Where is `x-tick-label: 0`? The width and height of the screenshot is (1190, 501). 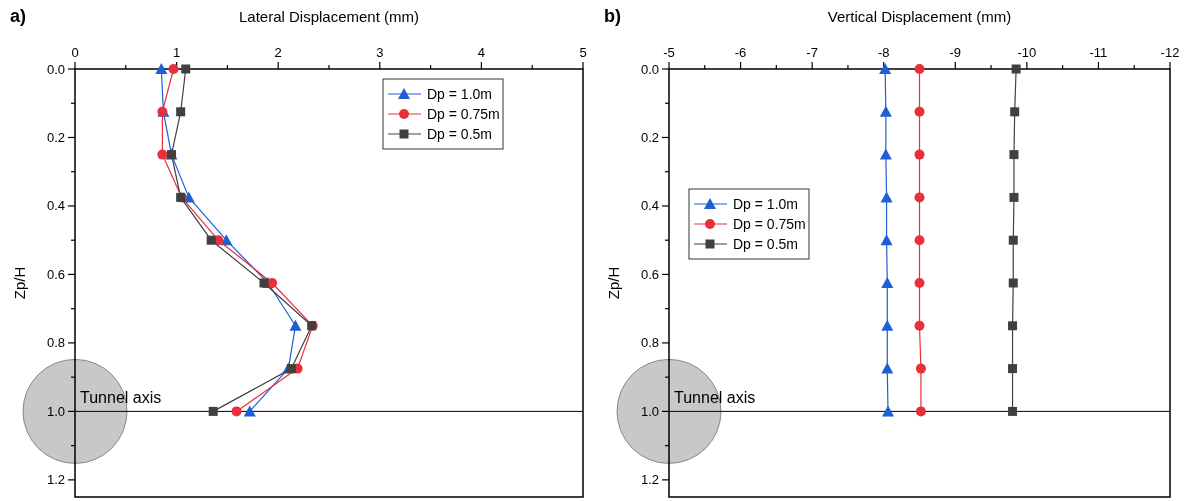 x-tick-label: 0 is located at coordinates (75, 52).